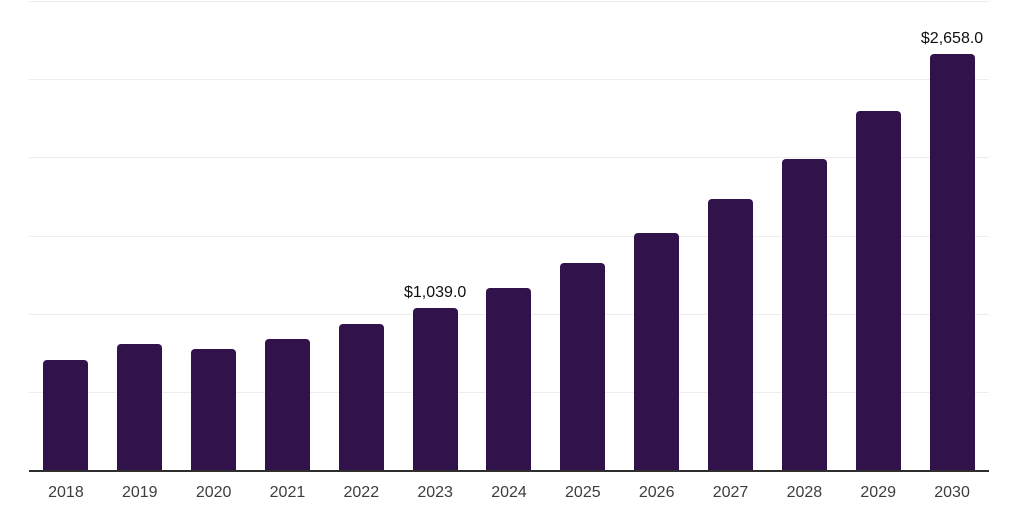  What do you see at coordinates (287, 492) in the screenshot?
I see `x-tick-2021: 2021` at bounding box center [287, 492].